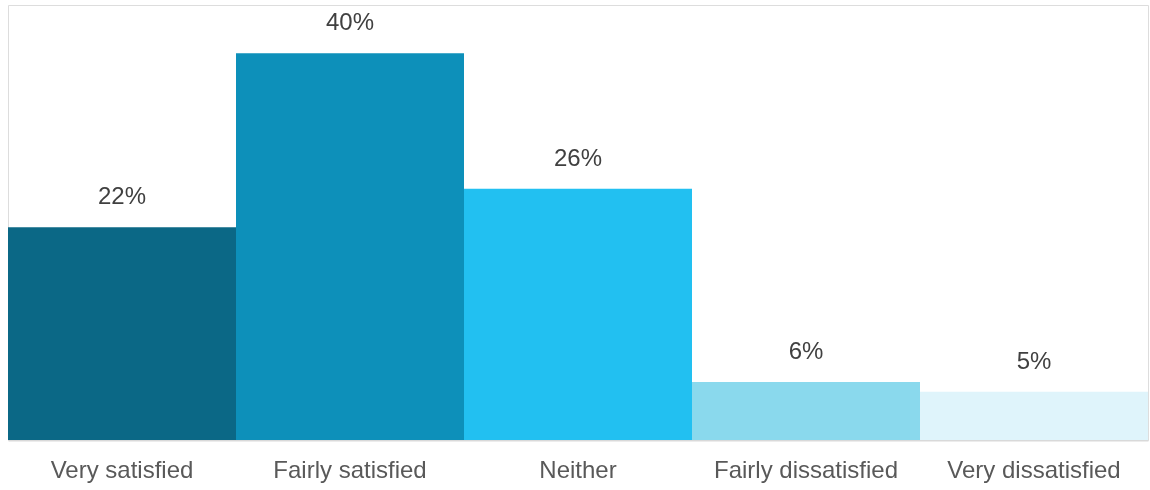 This screenshot has height=490, width=1150. Describe the element at coordinates (122, 196) in the screenshot. I see `data-label: 22%` at that location.